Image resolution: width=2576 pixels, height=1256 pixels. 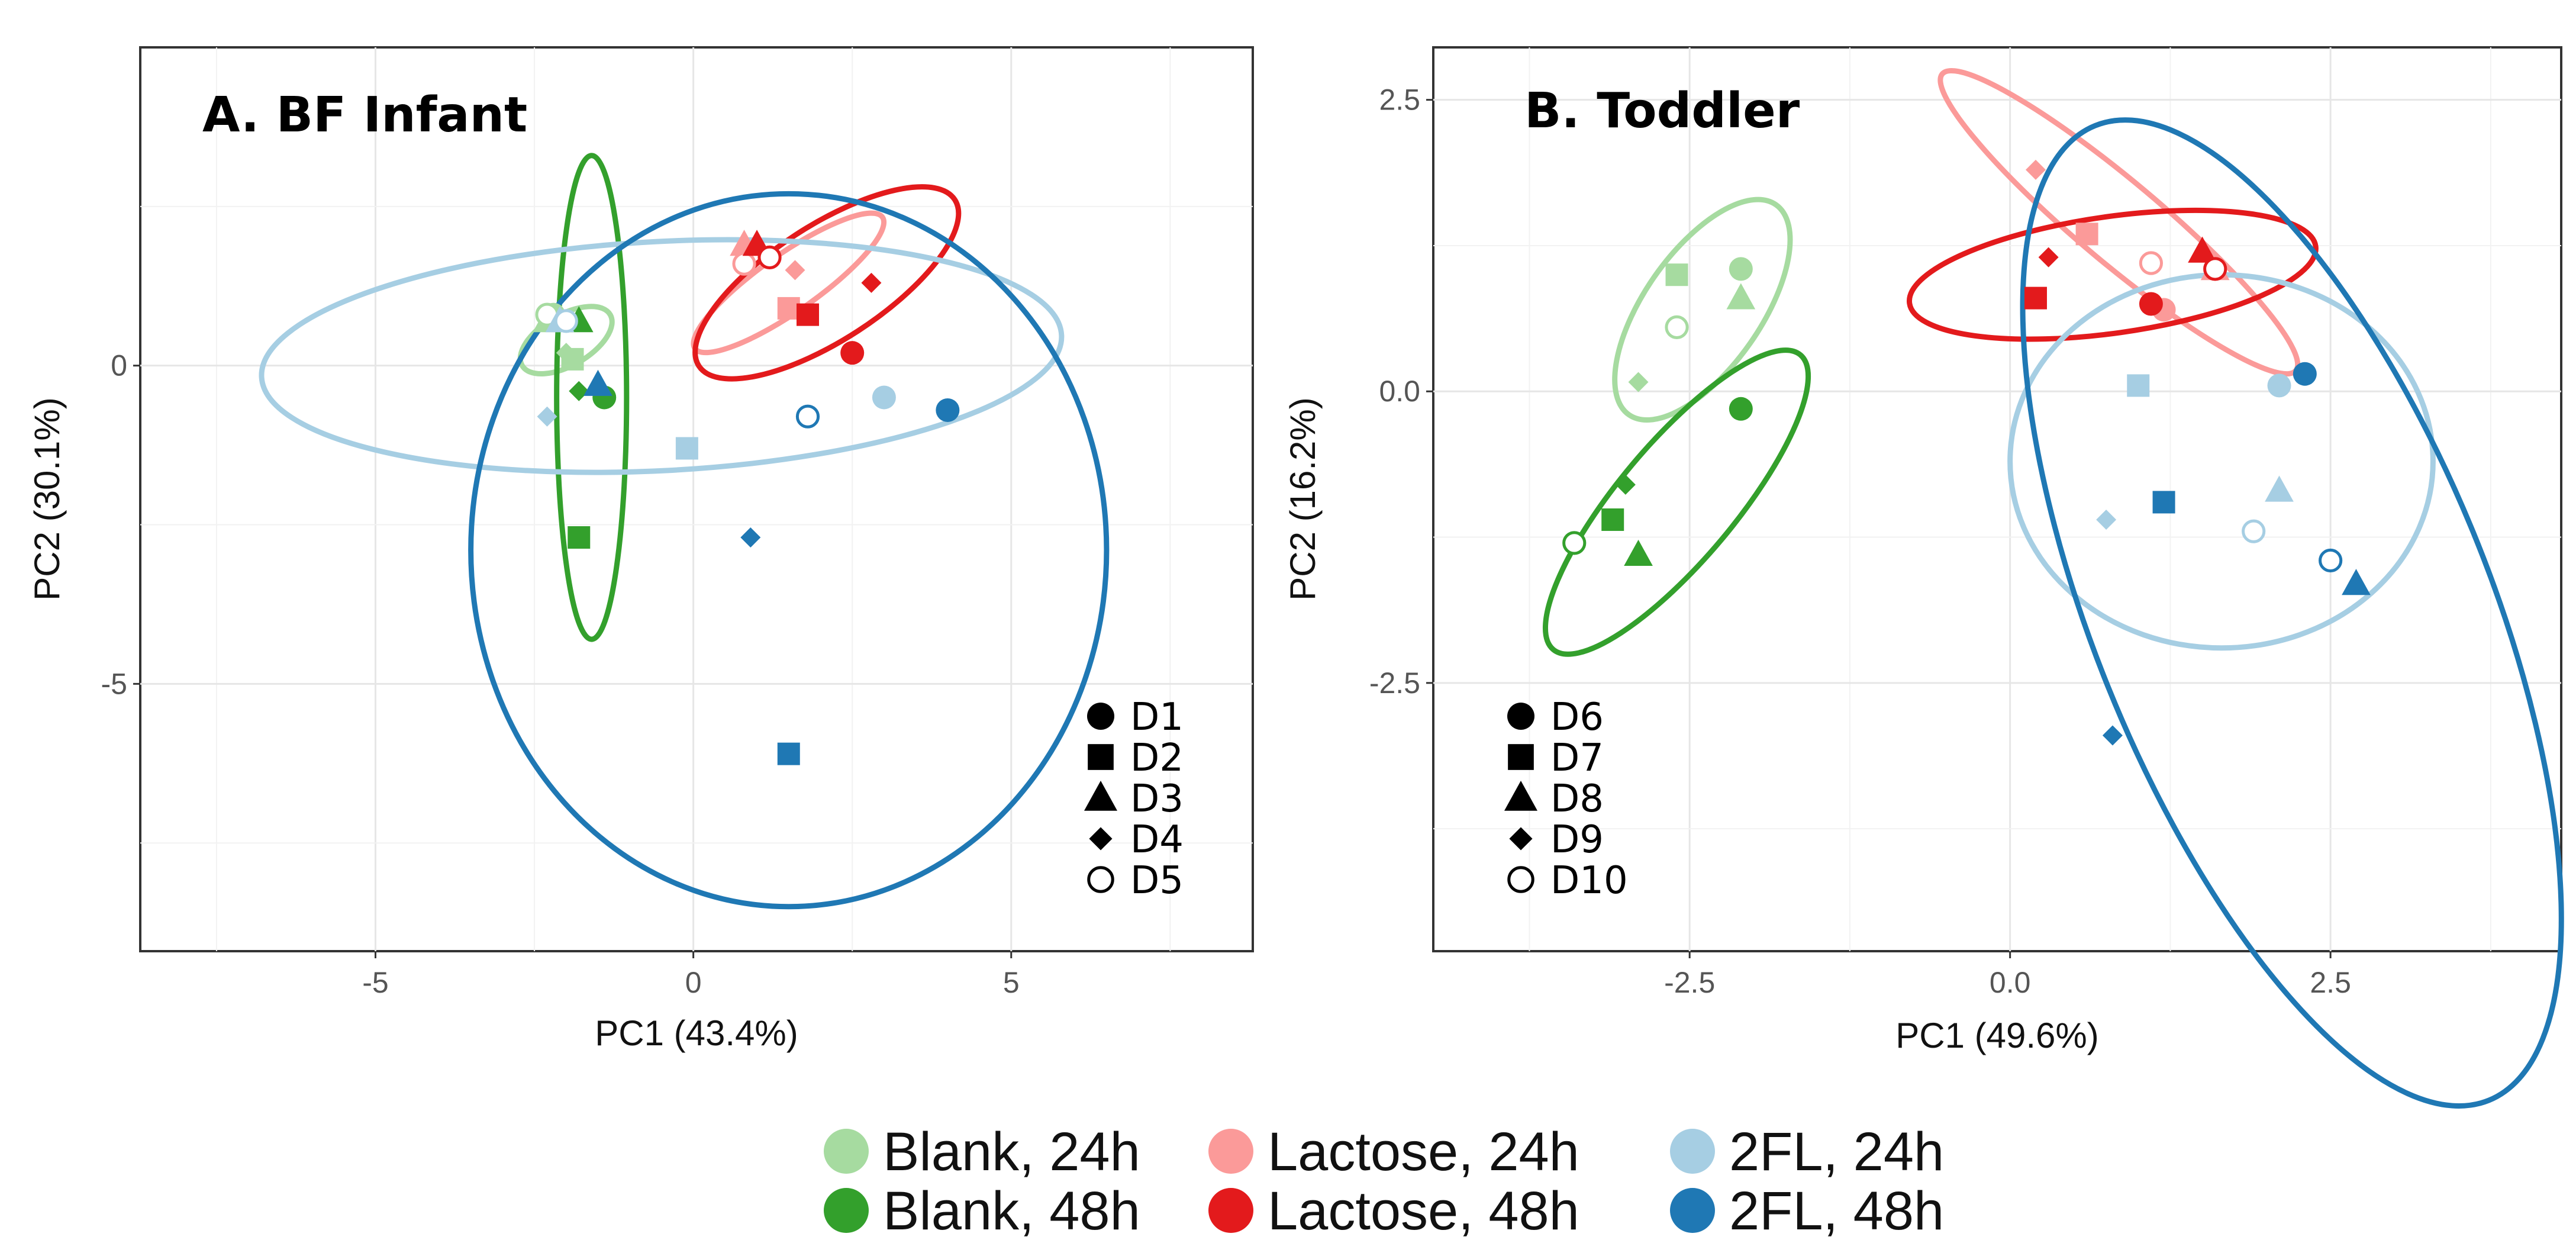 I want to click on x-tick-label: 0, so click(x=693, y=983).